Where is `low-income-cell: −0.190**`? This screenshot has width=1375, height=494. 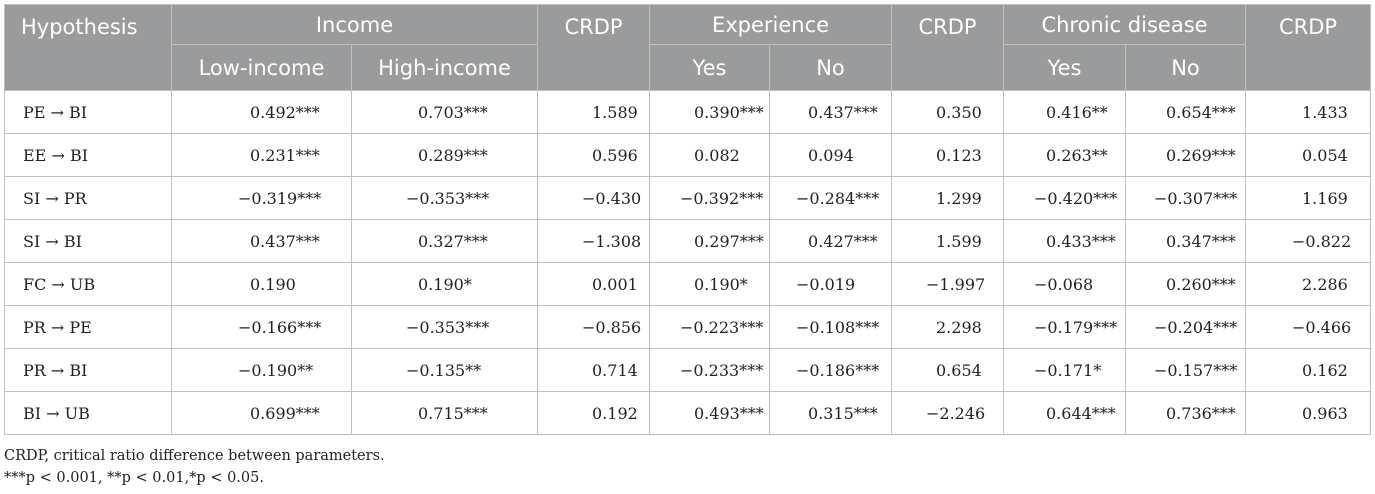
low-income-cell: −0.190** is located at coordinates (261, 370).